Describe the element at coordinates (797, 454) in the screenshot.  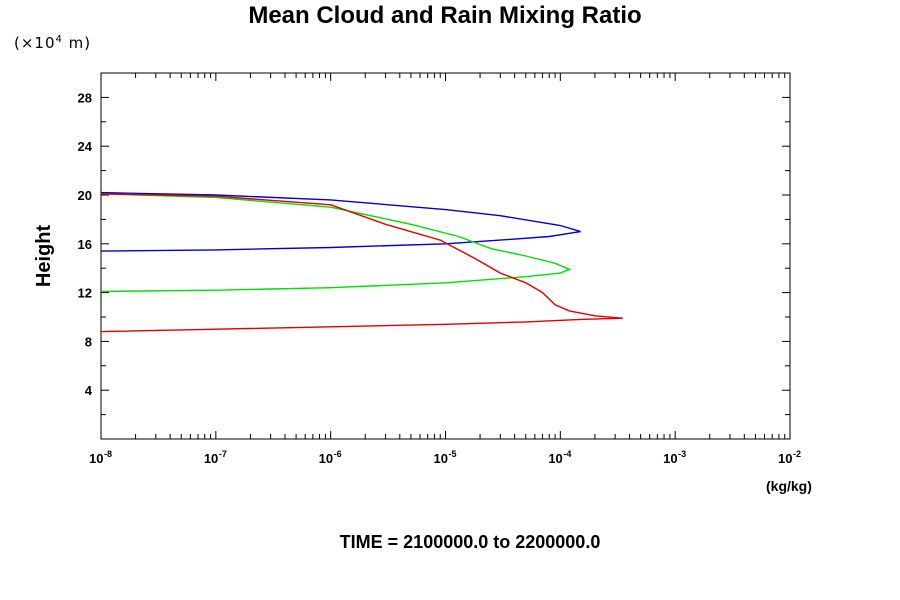
I see `x-tick-exponent: -2` at that location.